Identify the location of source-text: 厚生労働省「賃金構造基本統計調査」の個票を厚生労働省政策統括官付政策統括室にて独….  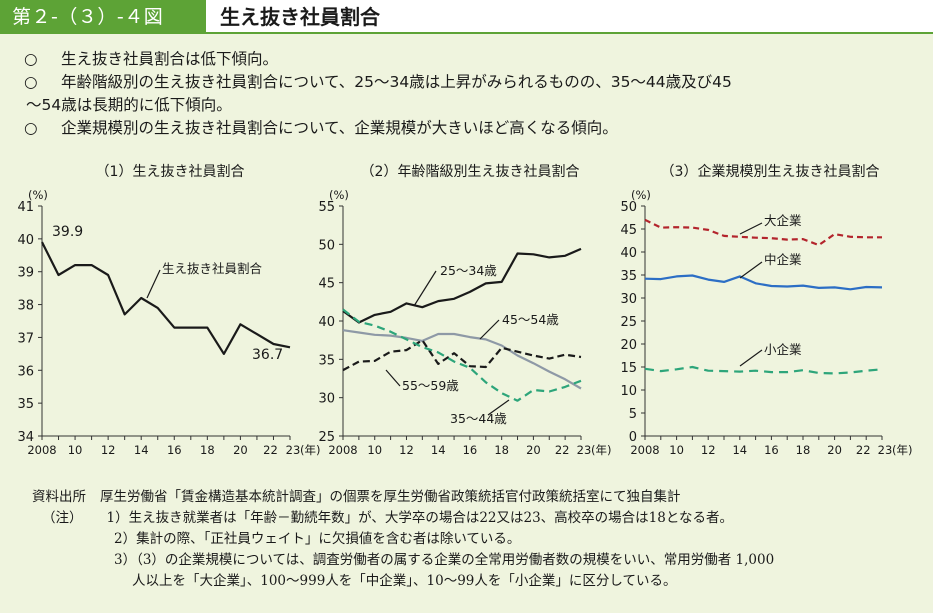
(390, 497).